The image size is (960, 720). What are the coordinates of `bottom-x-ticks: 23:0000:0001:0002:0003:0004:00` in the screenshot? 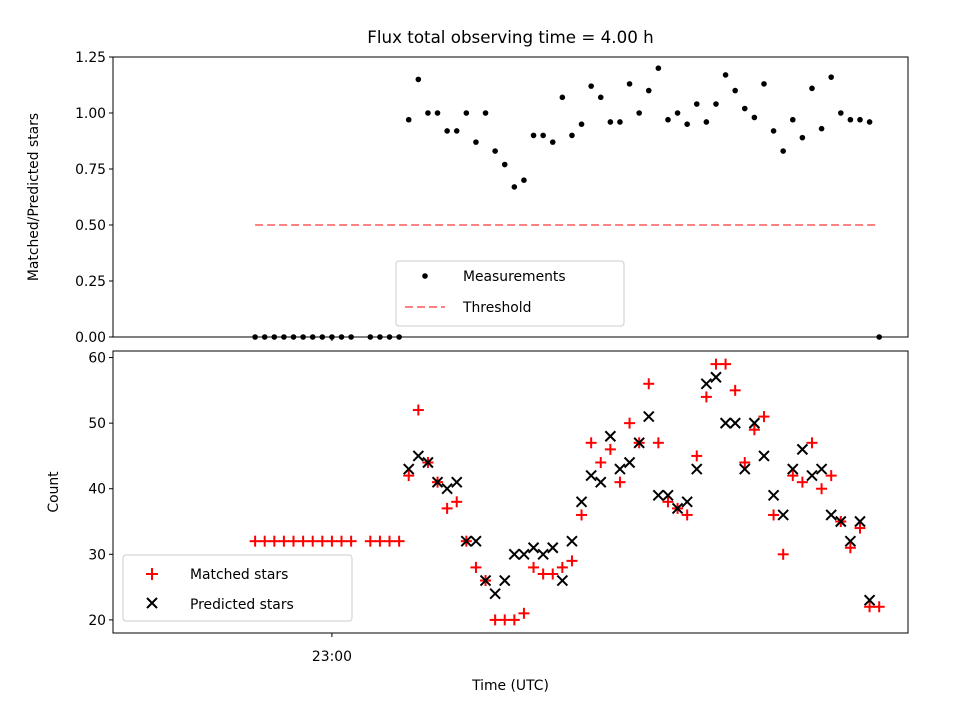 It's located at (332, 649).